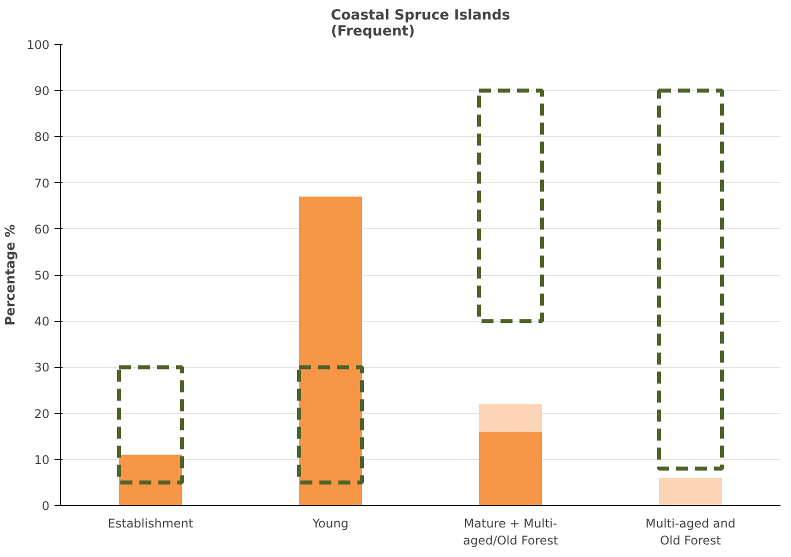 This screenshot has height=557, width=791. What do you see at coordinates (38, 45) in the screenshot?
I see `y-tick-label: 100` at bounding box center [38, 45].